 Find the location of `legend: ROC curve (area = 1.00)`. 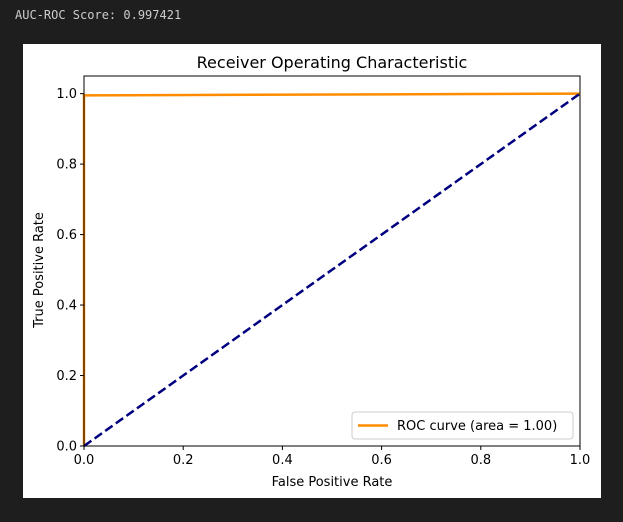

legend: ROC curve (area = 1.00) is located at coordinates (462, 425).